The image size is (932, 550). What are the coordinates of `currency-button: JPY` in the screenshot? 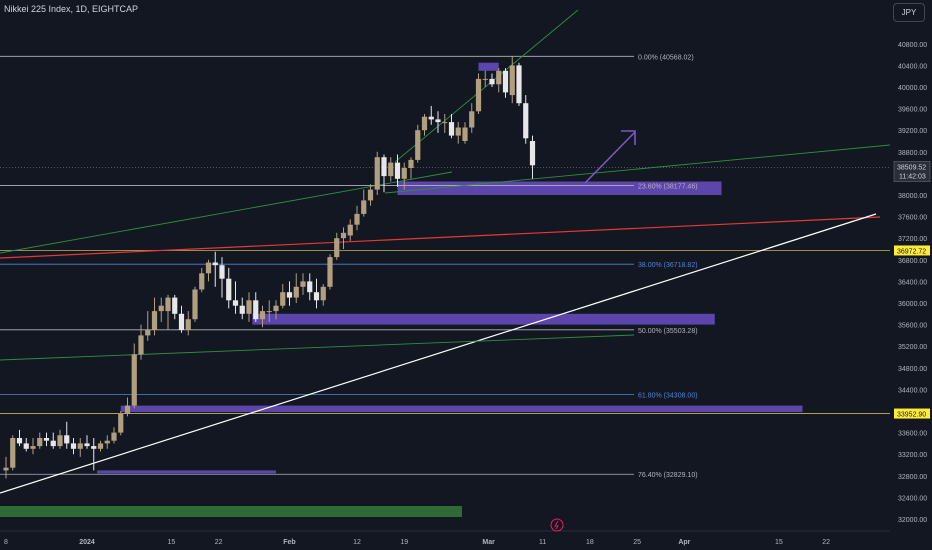 It's located at (909, 12).